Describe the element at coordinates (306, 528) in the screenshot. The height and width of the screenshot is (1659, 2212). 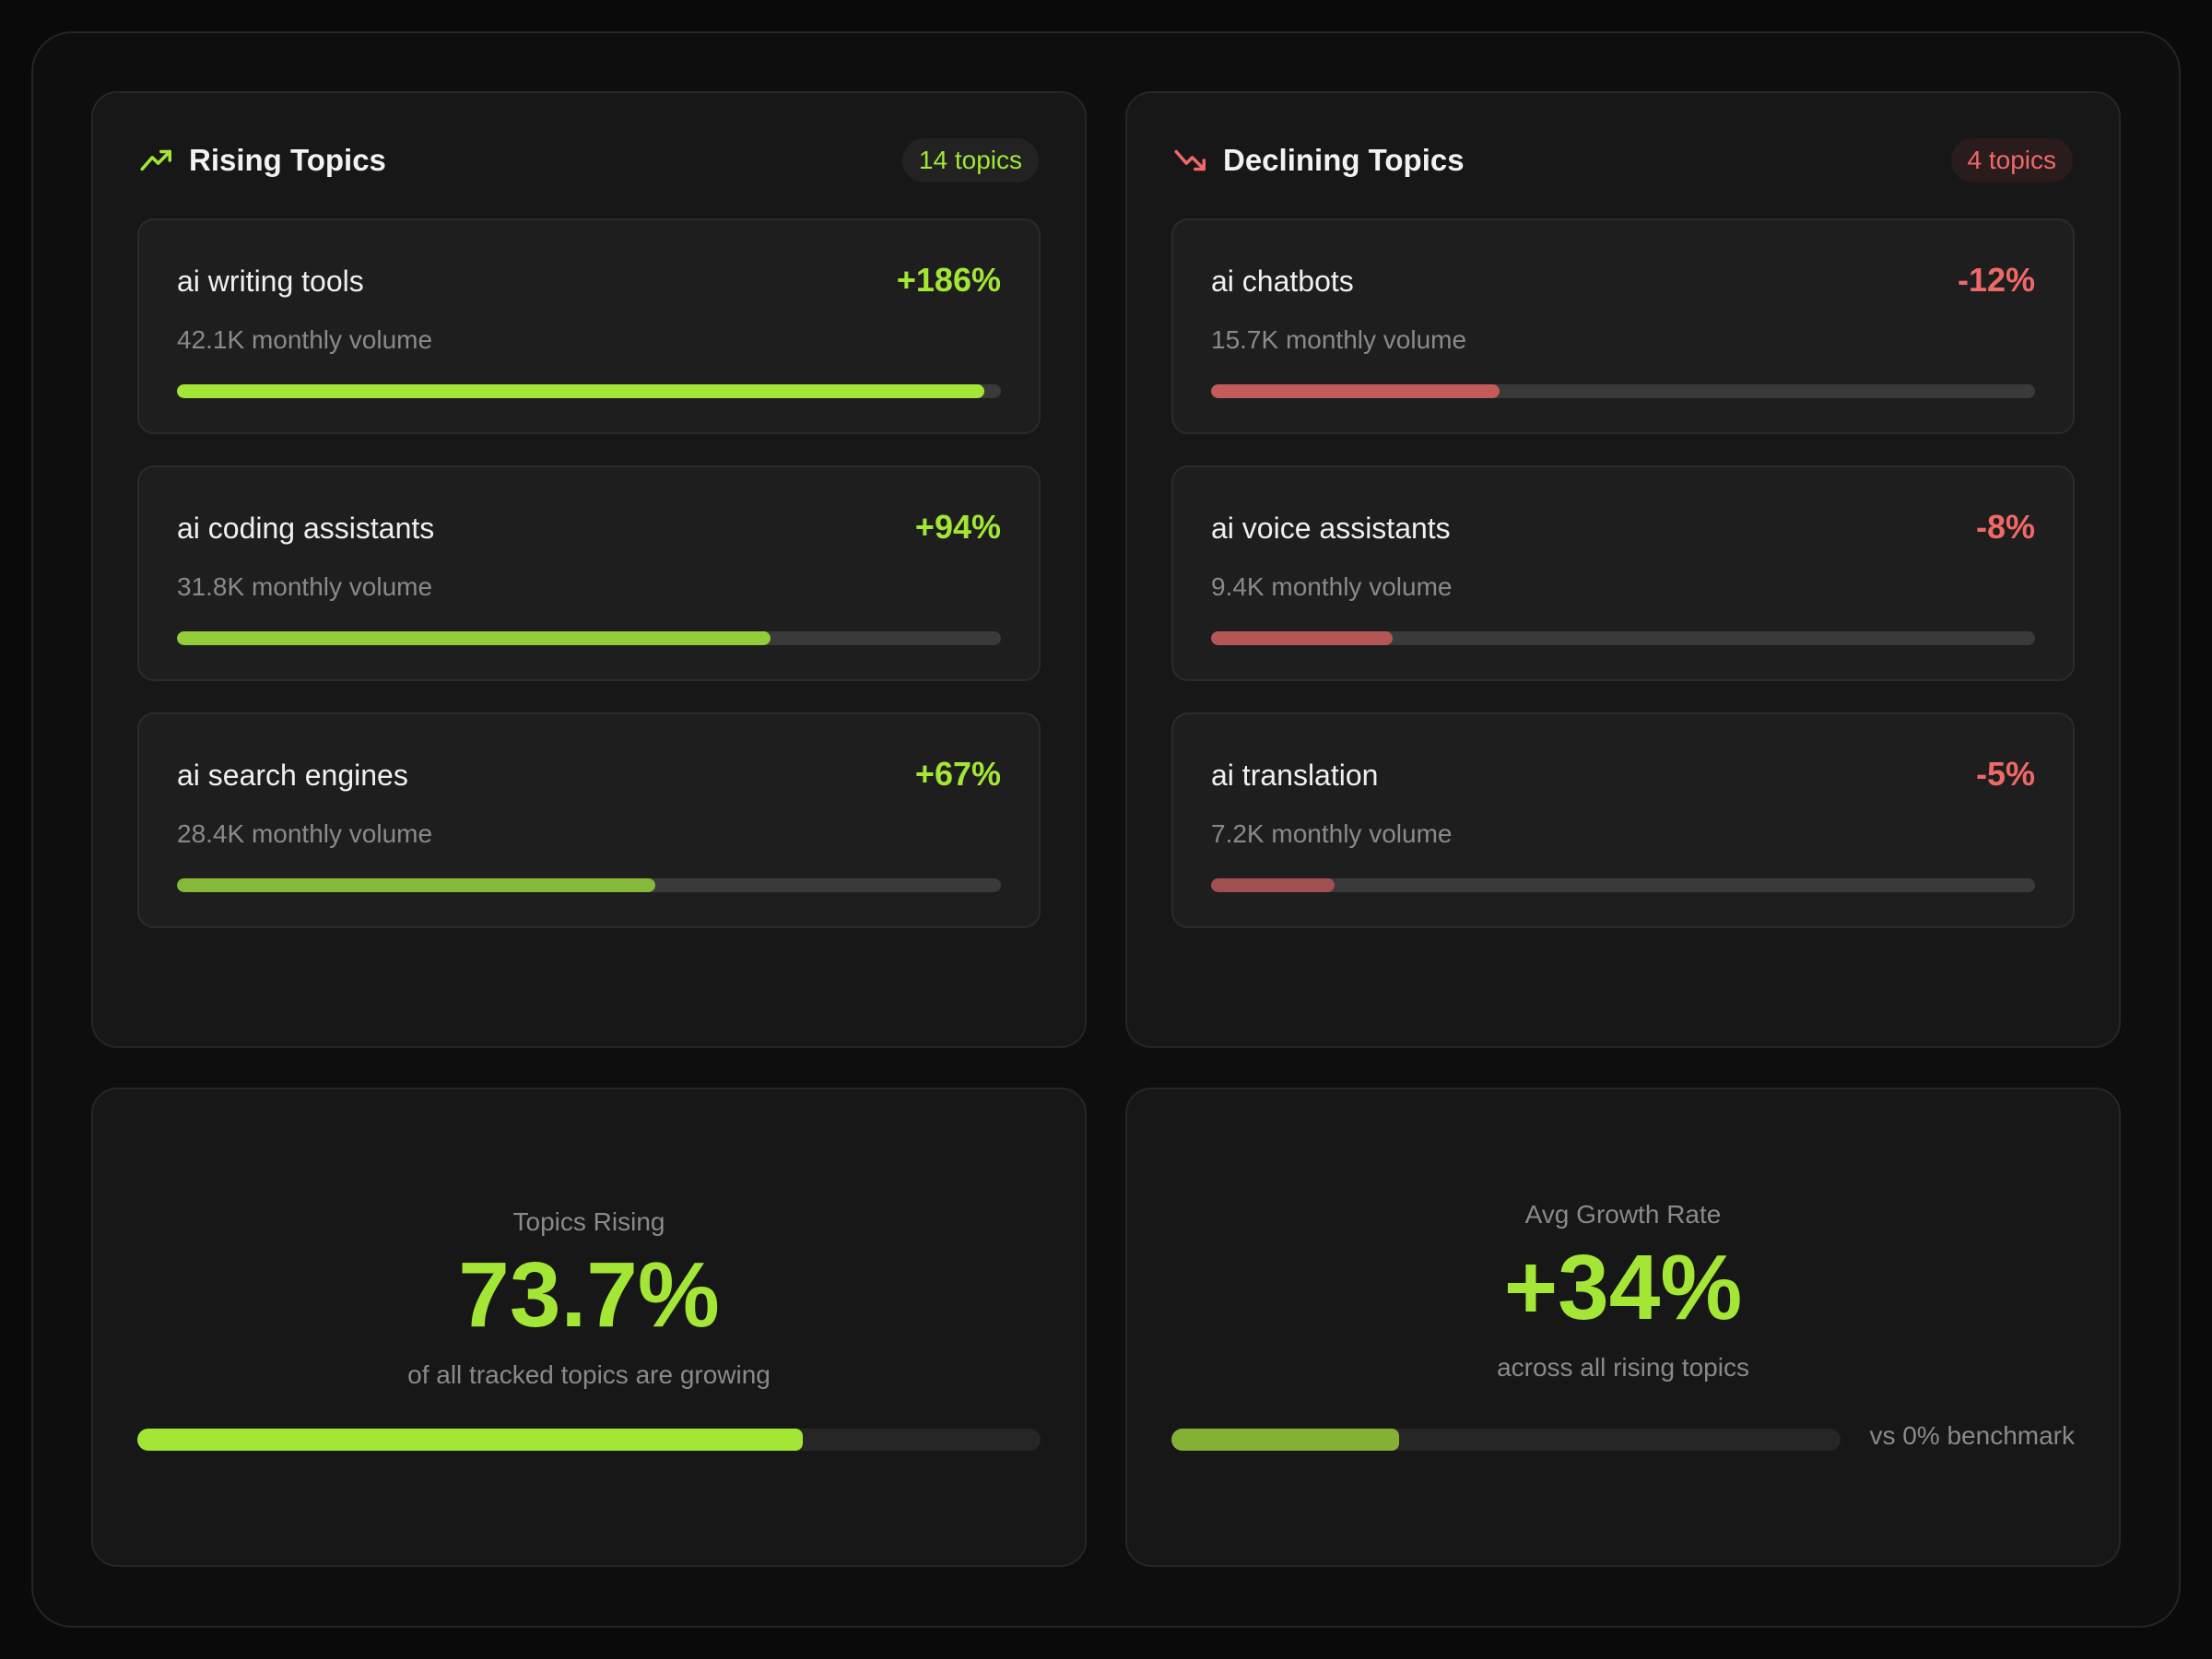
I see `topic-name: ai coding assistants` at that location.